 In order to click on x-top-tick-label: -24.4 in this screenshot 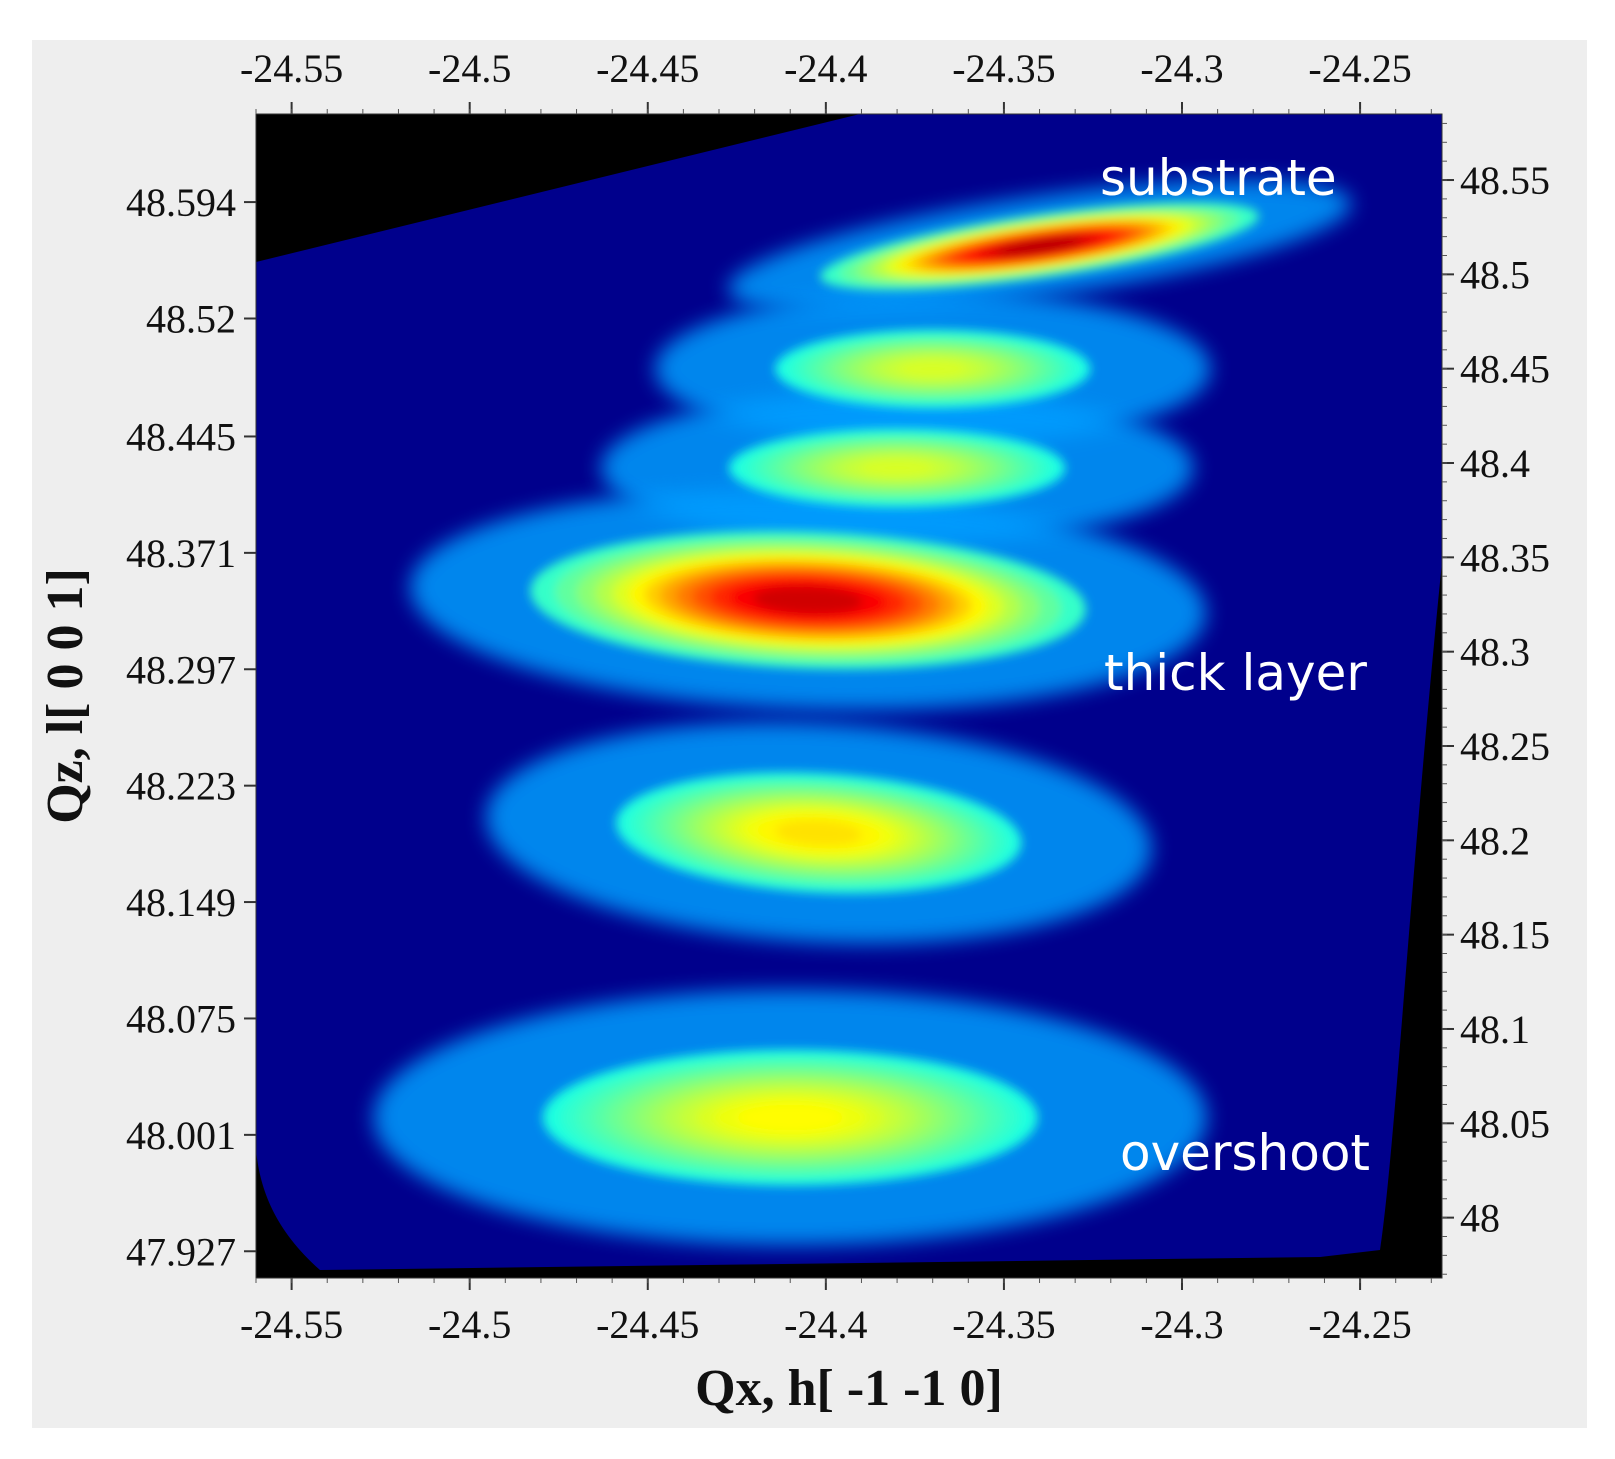, I will do `click(825, 68)`.